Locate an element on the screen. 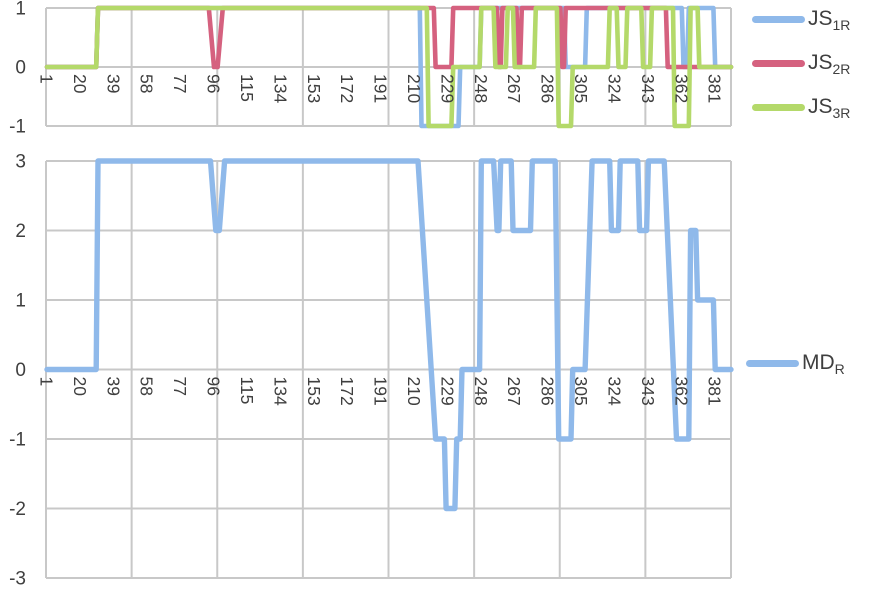 The width and height of the screenshot is (873, 591). mdr-label-sub: R is located at coordinates (839, 368).